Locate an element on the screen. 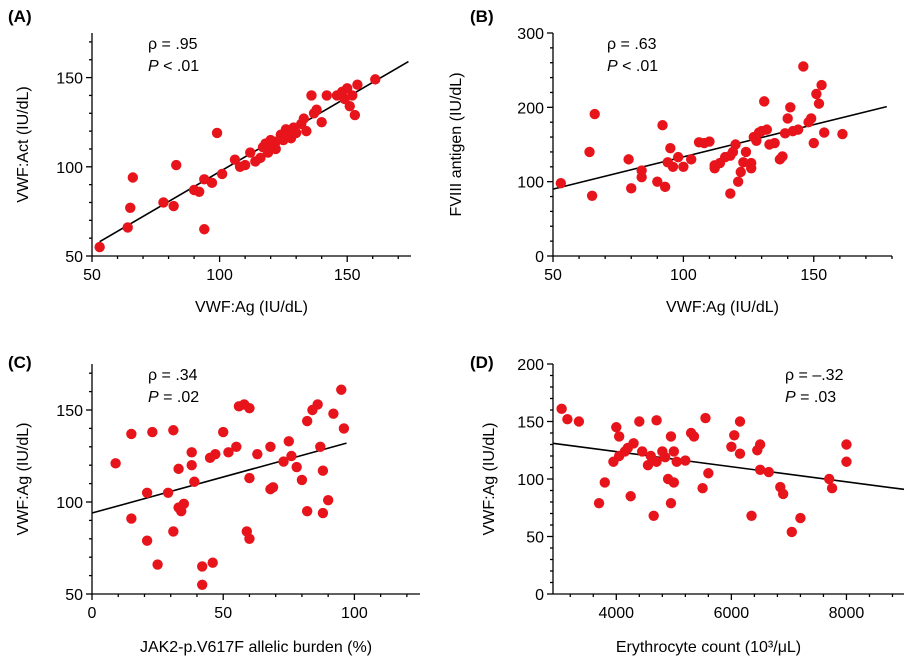 The image size is (909, 663). y-tick-label: 150 is located at coordinates (69, 79).